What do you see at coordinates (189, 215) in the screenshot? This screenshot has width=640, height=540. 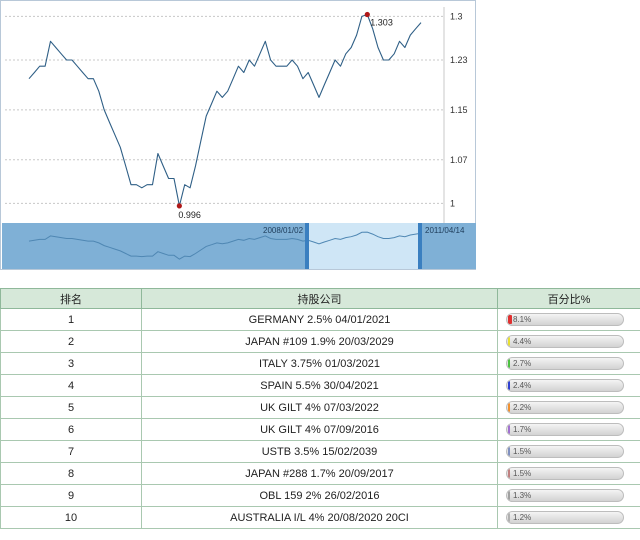 I see `min-value-label: 0.996` at bounding box center [189, 215].